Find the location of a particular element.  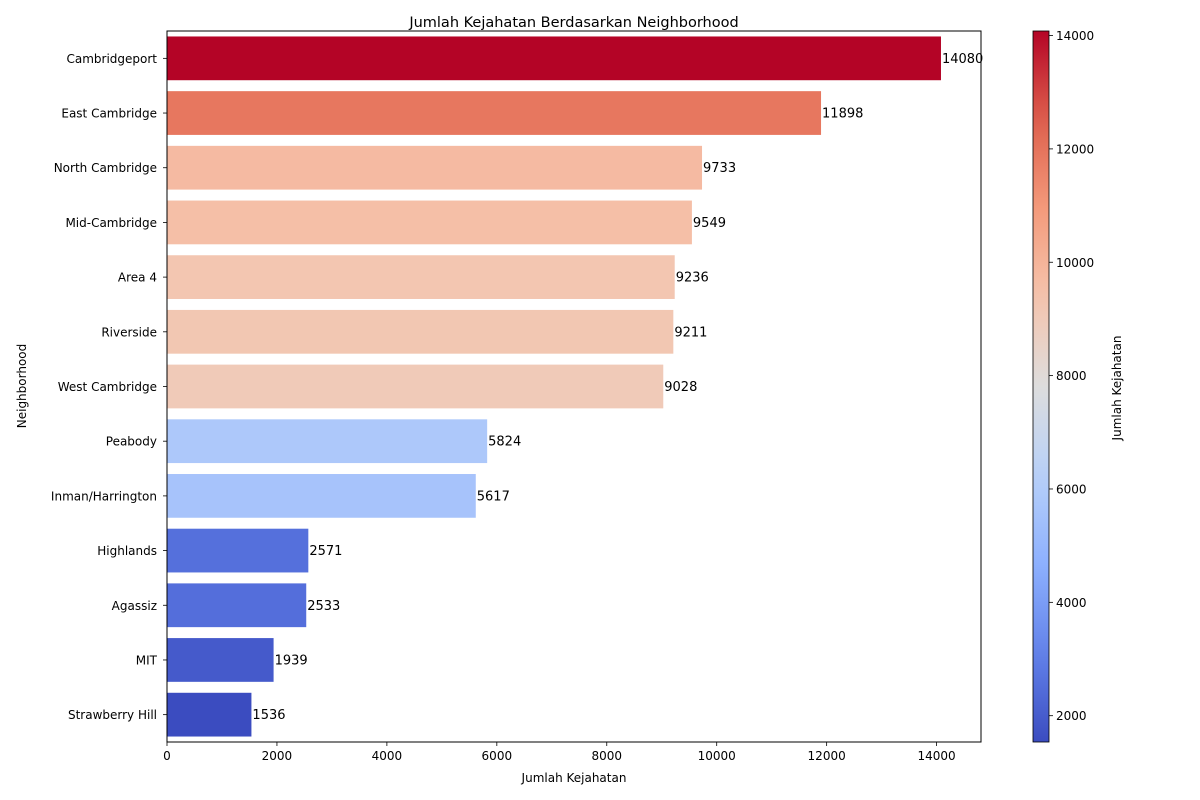

y-tick-label: Highlands is located at coordinates (127, 551).